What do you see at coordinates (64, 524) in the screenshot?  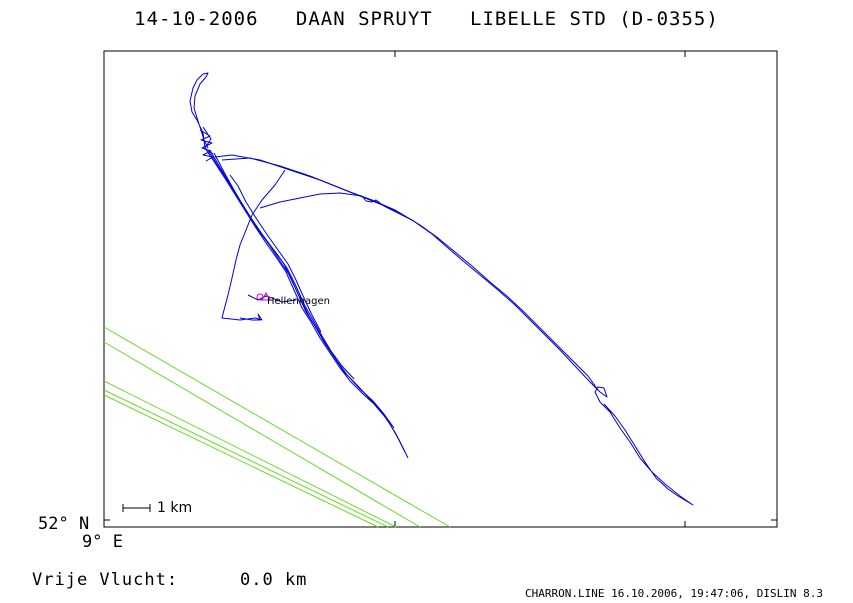 I see `latitude-label: 52° N` at bounding box center [64, 524].